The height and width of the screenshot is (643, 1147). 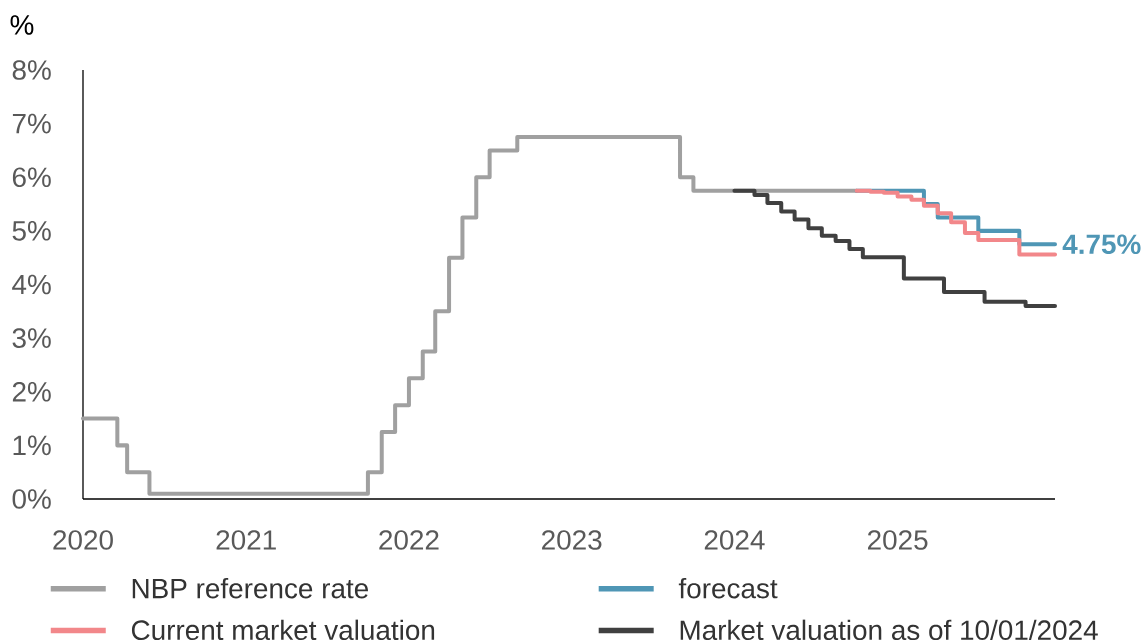 What do you see at coordinates (31, 391) in the screenshot?
I see `y-tick-label: 2%` at bounding box center [31, 391].